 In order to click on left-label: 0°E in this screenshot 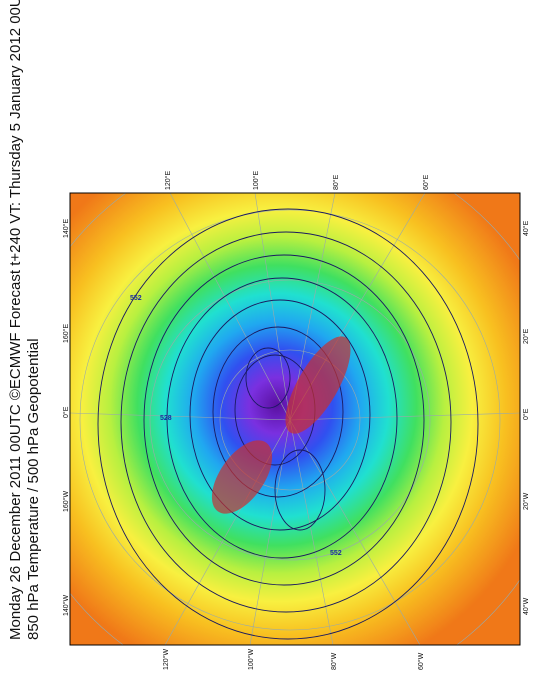, I will do `click(66, 412)`.